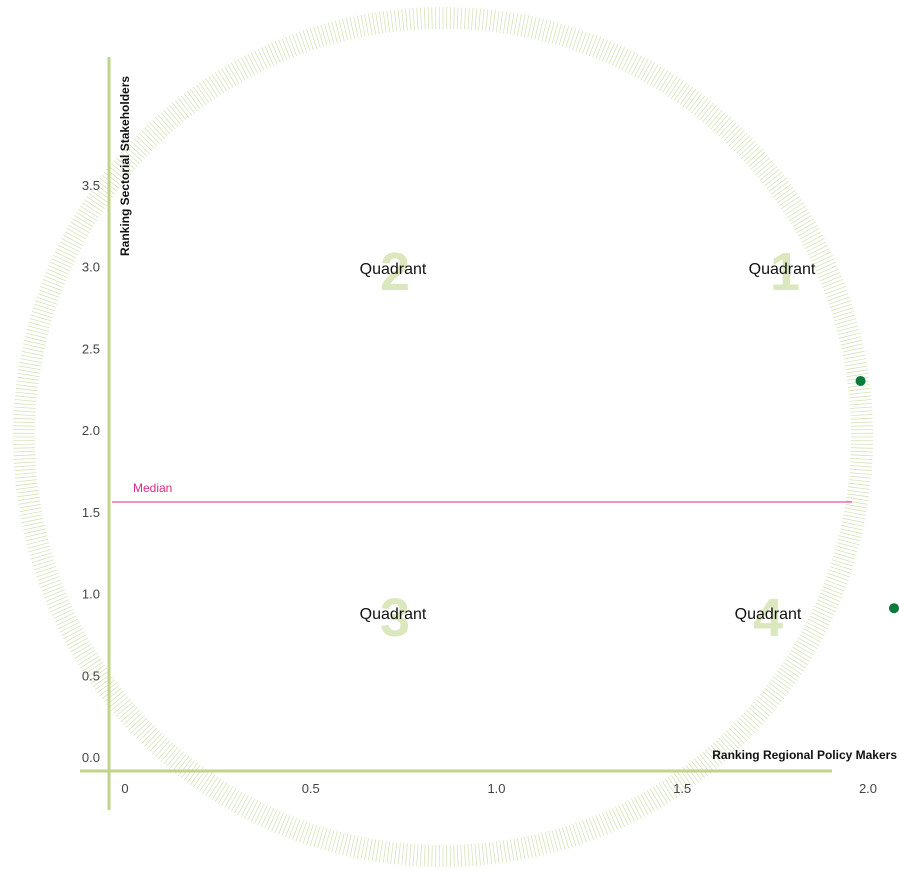  What do you see at coordinates (311, 788) in the screenshot?
I see `x-tick-label: 0.5` at bounding box center [311, 788].